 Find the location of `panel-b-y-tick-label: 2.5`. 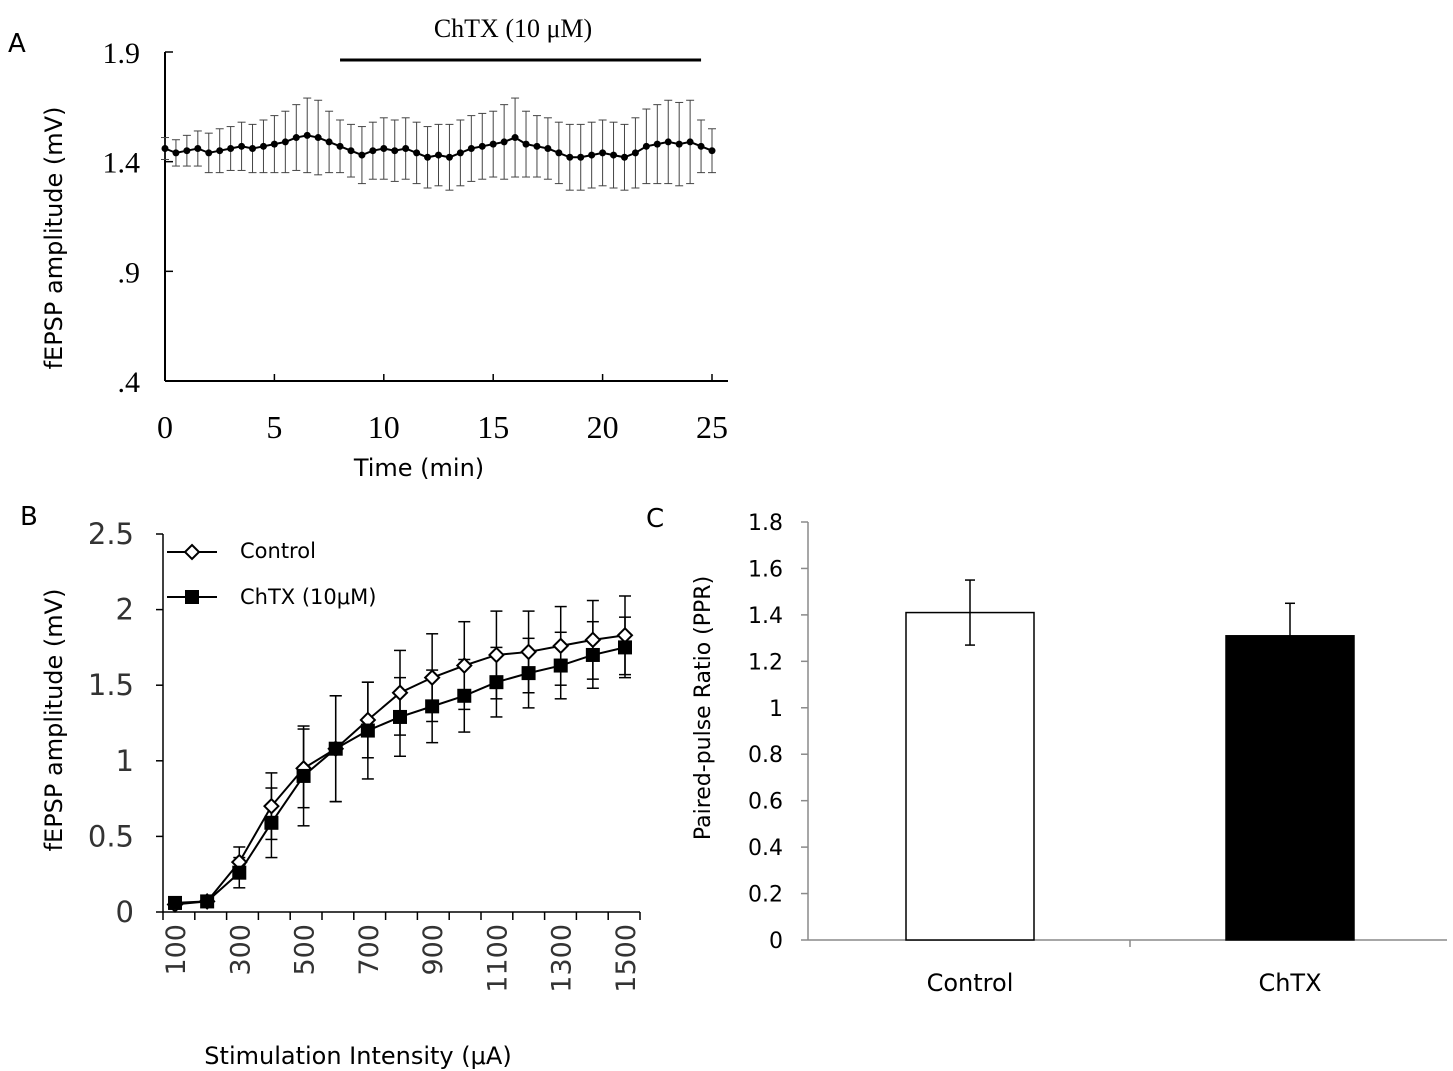

panel-b-y-tick-label: 2.5 is located at coordinates (111, 534).